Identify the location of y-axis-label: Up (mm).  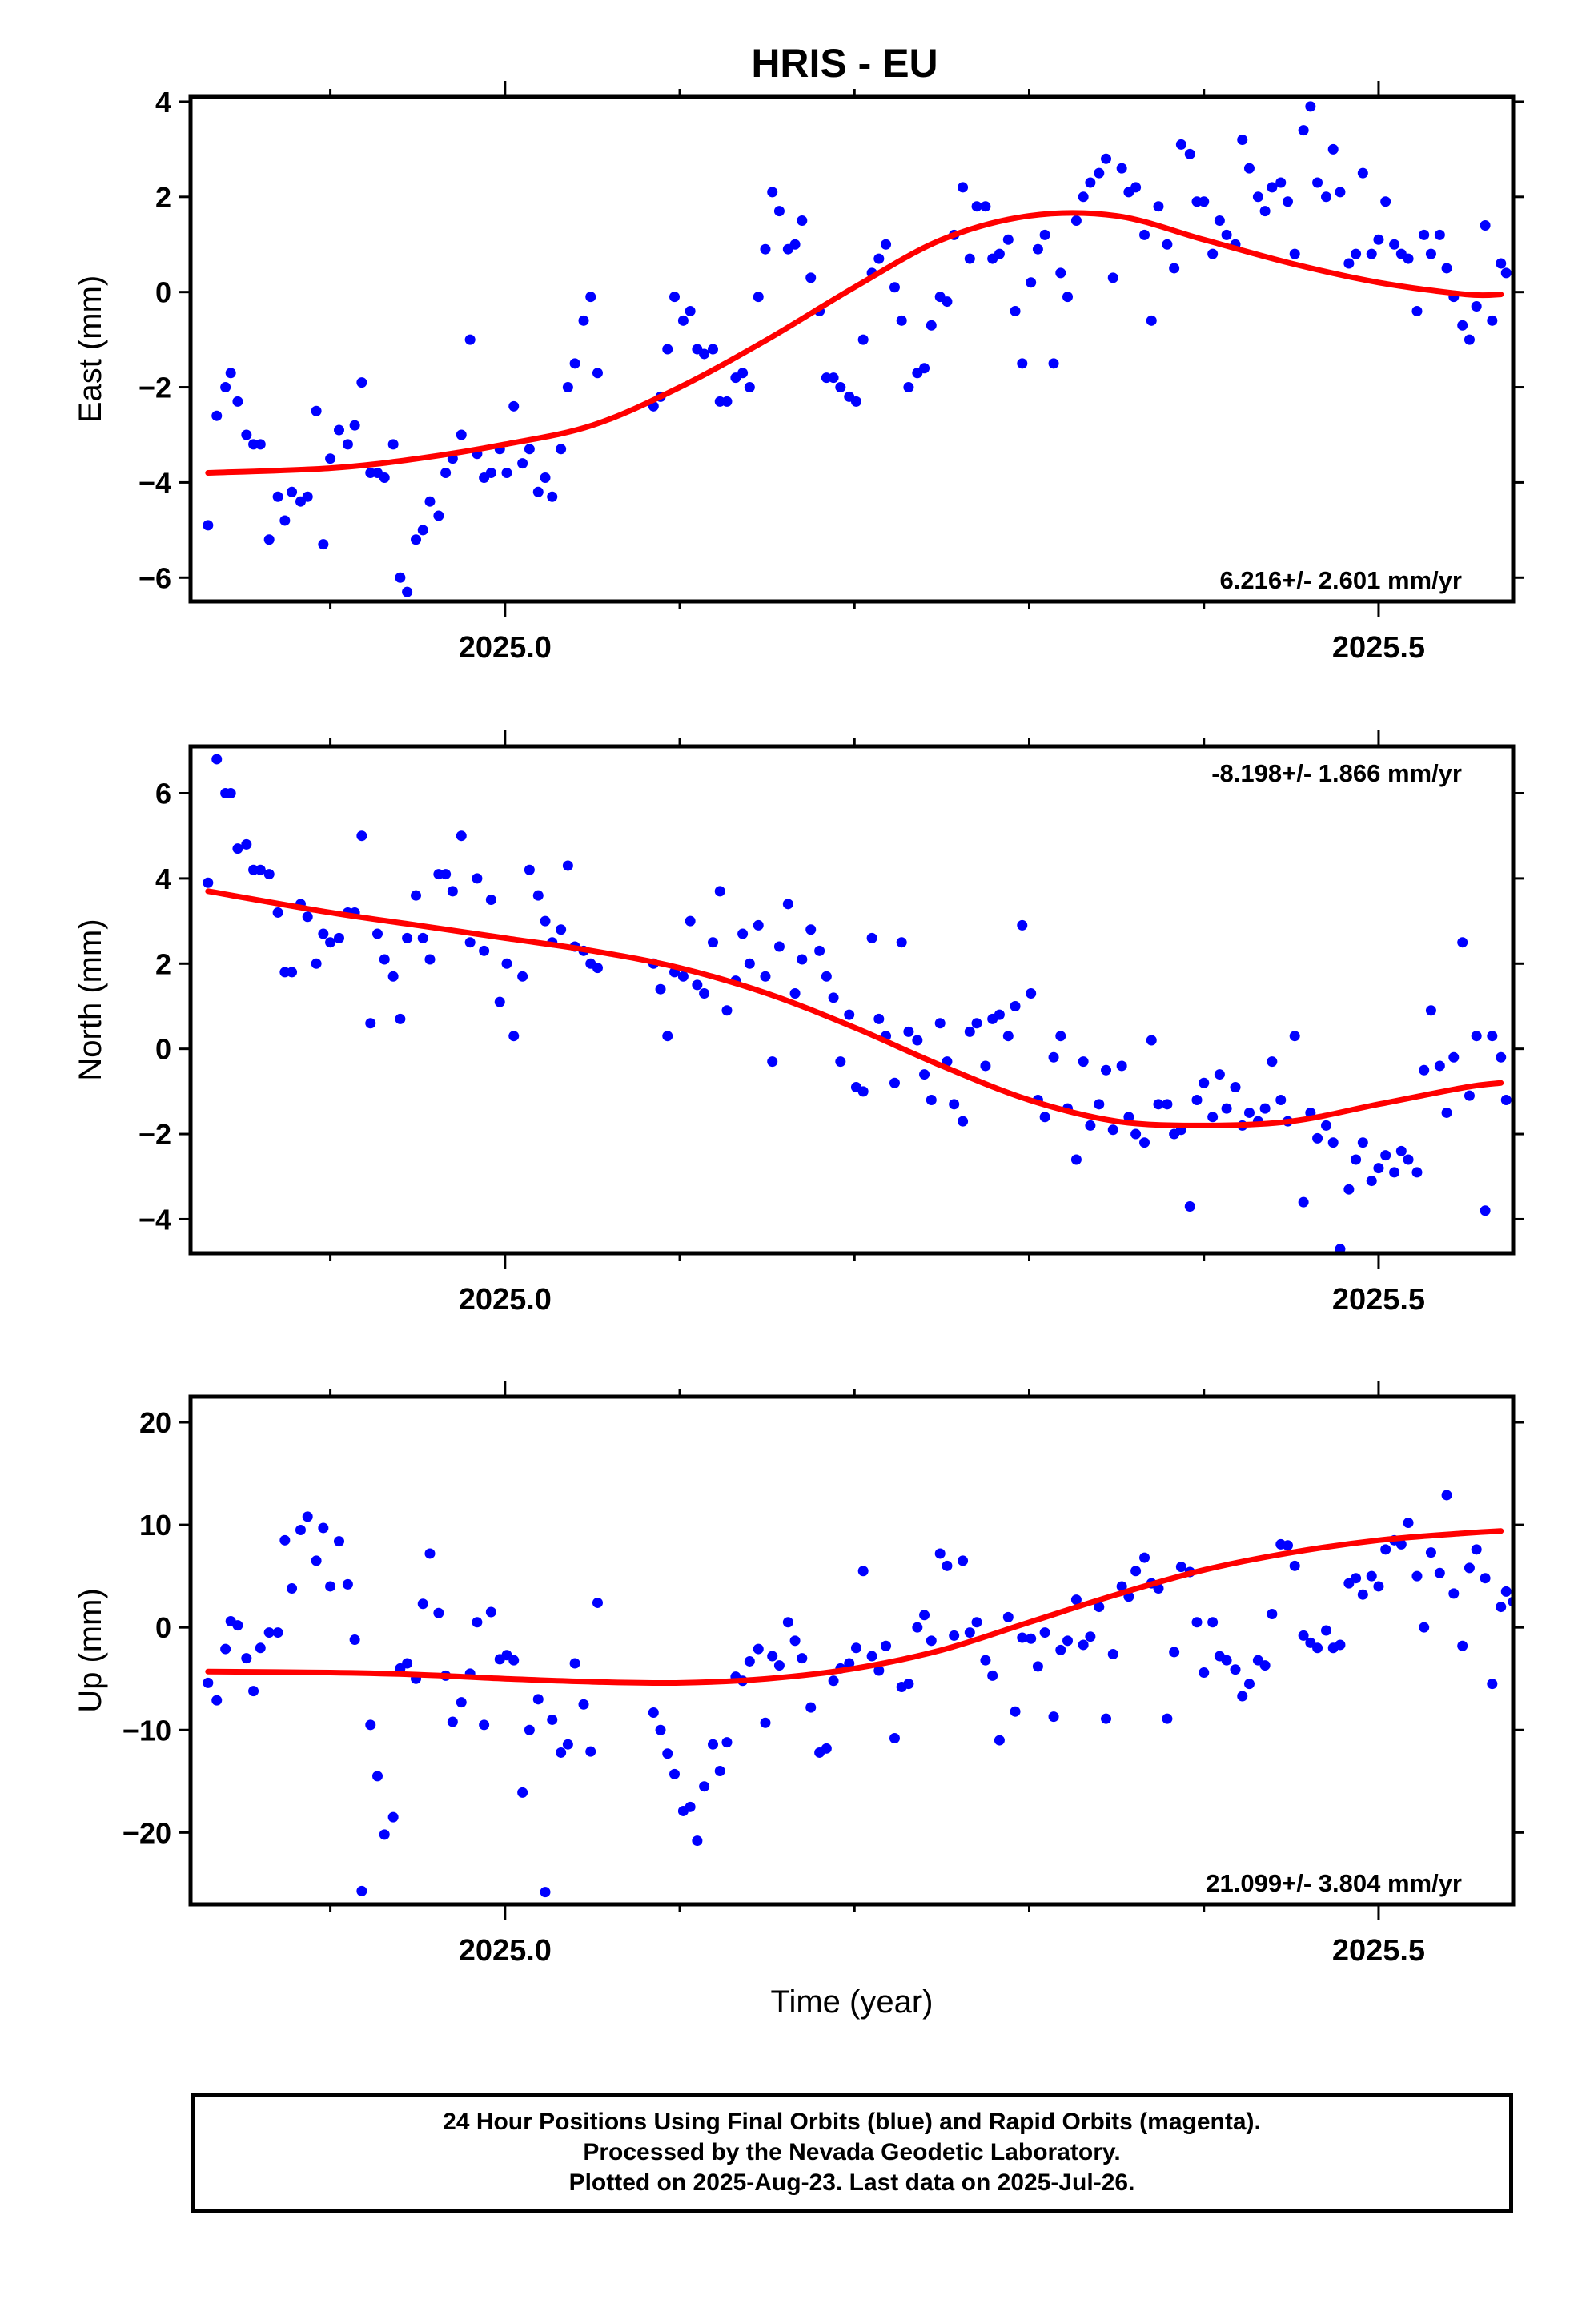
(91, 1650).